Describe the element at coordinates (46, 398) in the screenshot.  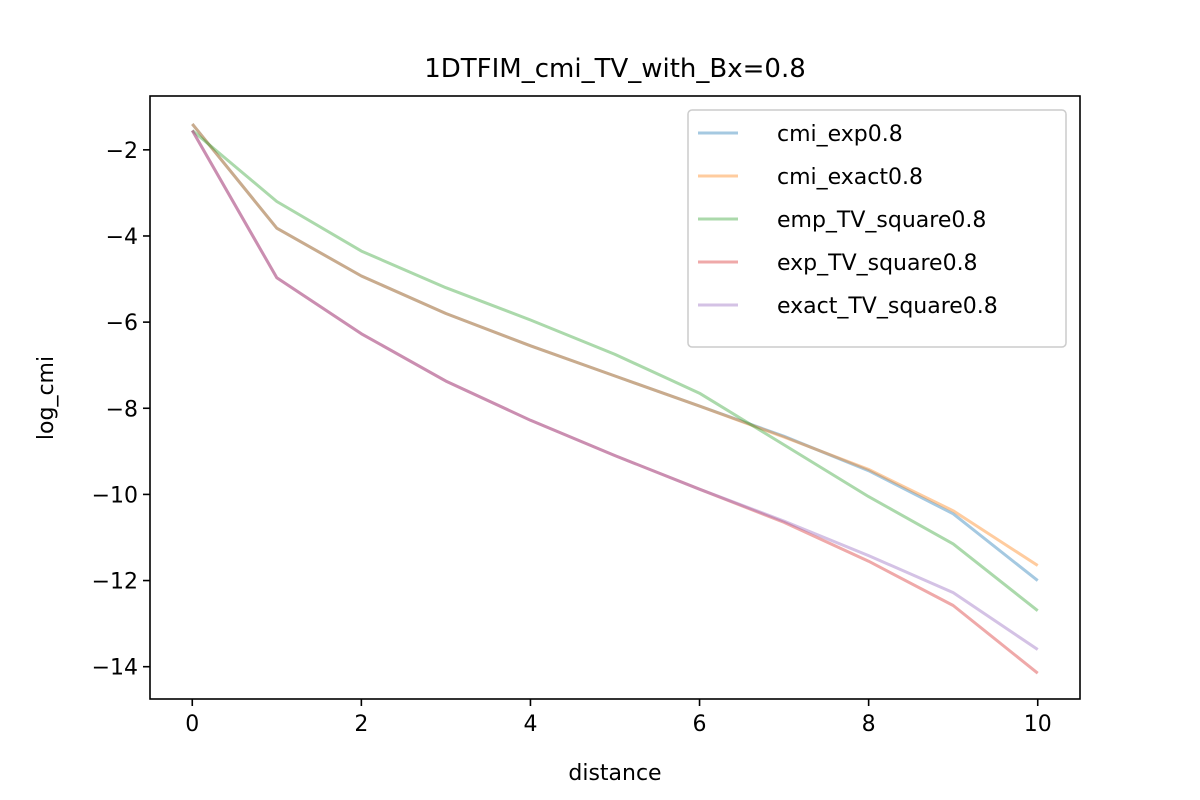
I see `y-axis-title: log_cmi` at that location.